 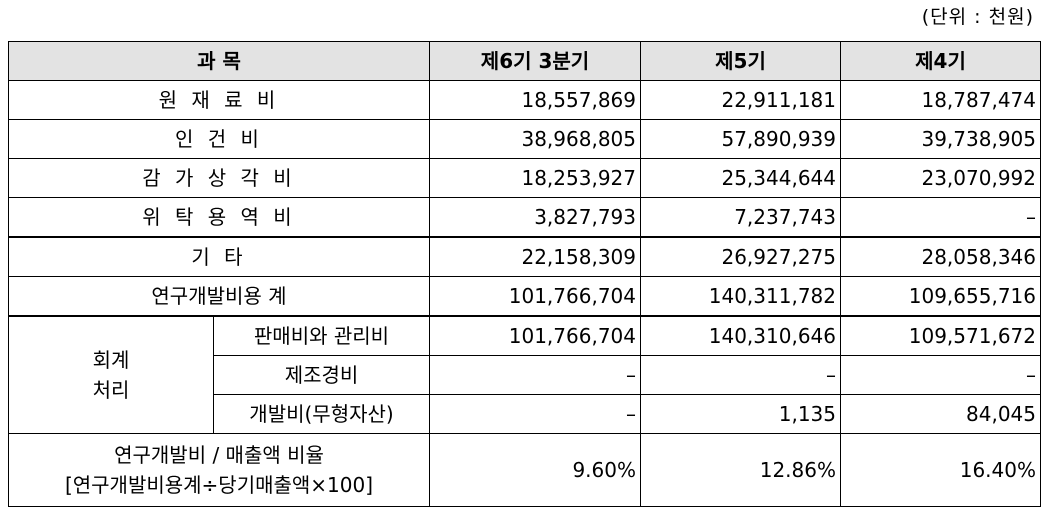 What do you see at coordinates (535, 61) in the screenshot?
I see `header-col1: 제6기 3분기` at bounding box center [535, 61].